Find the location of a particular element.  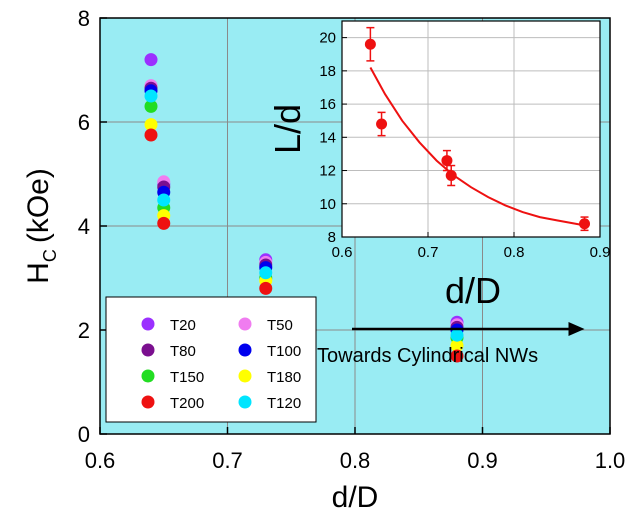

annotation-arrow-head is located at coordinates (576, 329).